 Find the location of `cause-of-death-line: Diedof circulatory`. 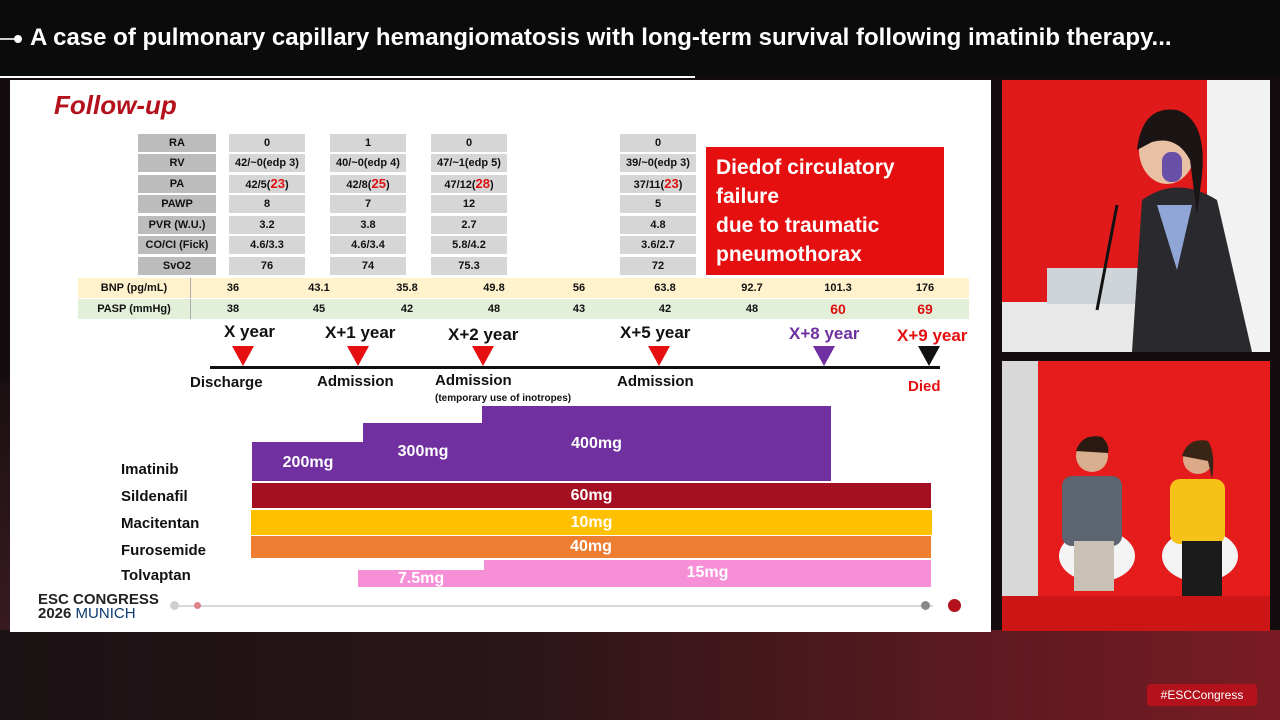

cause-of-death-line: Diedof circulatory is located at coordinates (805, 167).